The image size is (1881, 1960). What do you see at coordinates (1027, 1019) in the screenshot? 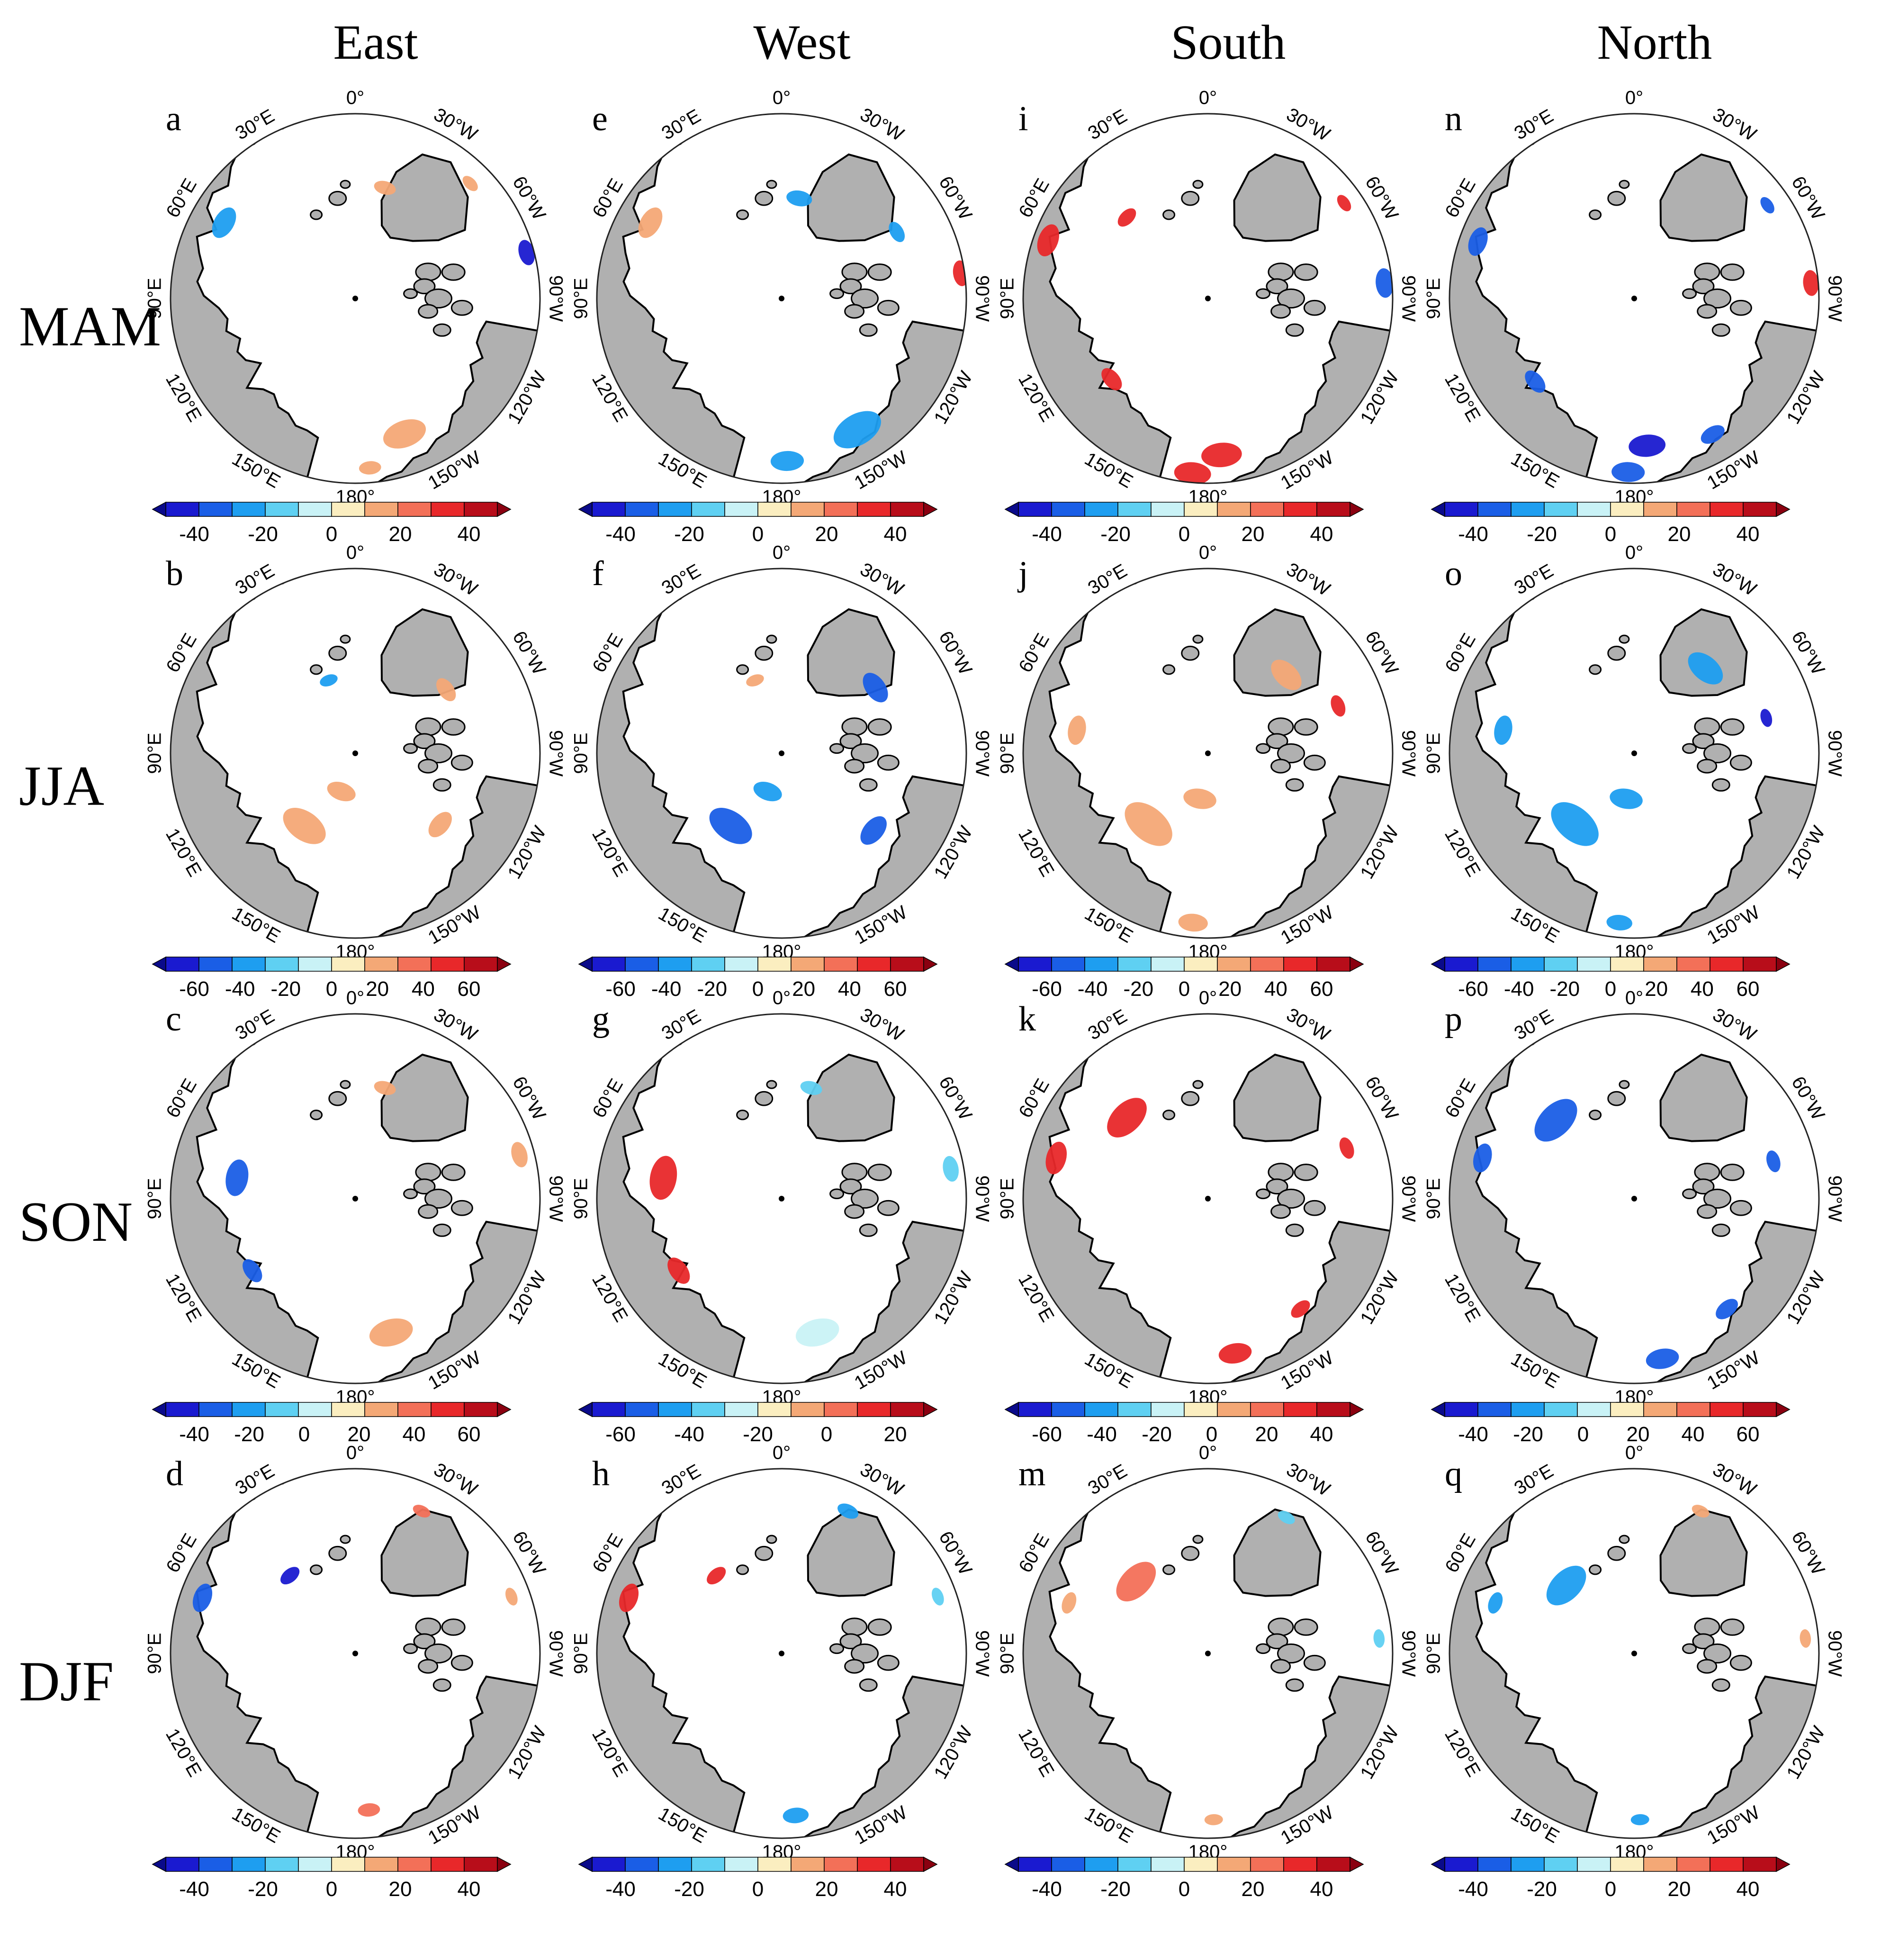
I see `panel-letter: k` at bounding box center [1027, 1019].